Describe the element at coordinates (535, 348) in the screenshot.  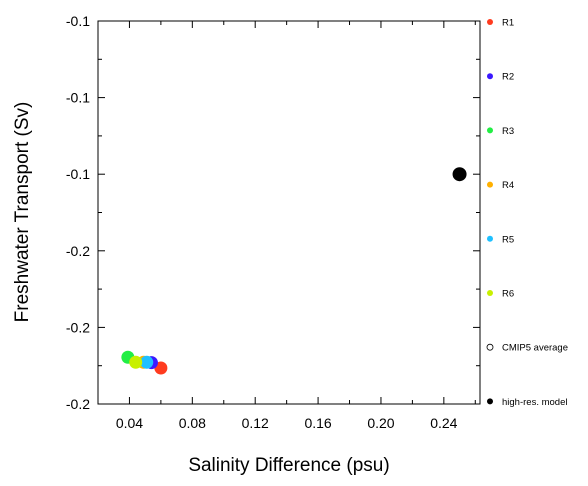
I see `legend-label: CMIP5 average` at that location.